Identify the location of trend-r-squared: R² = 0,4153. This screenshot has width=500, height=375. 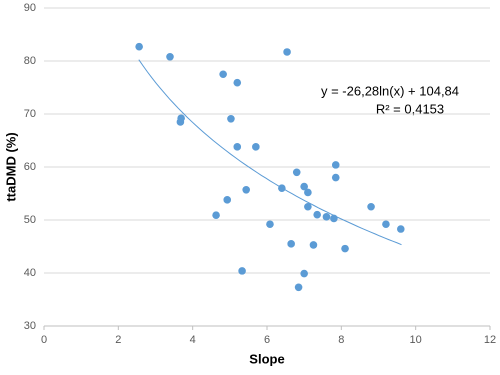
(410, 108).